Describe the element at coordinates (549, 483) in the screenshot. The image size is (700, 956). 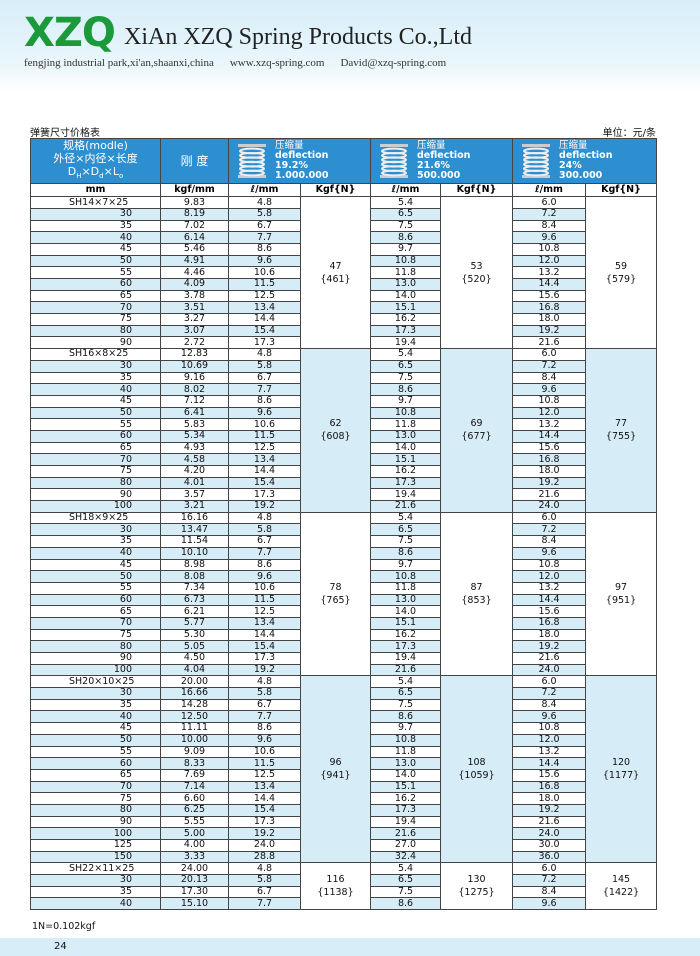
I see `length: 19.2` at that location.